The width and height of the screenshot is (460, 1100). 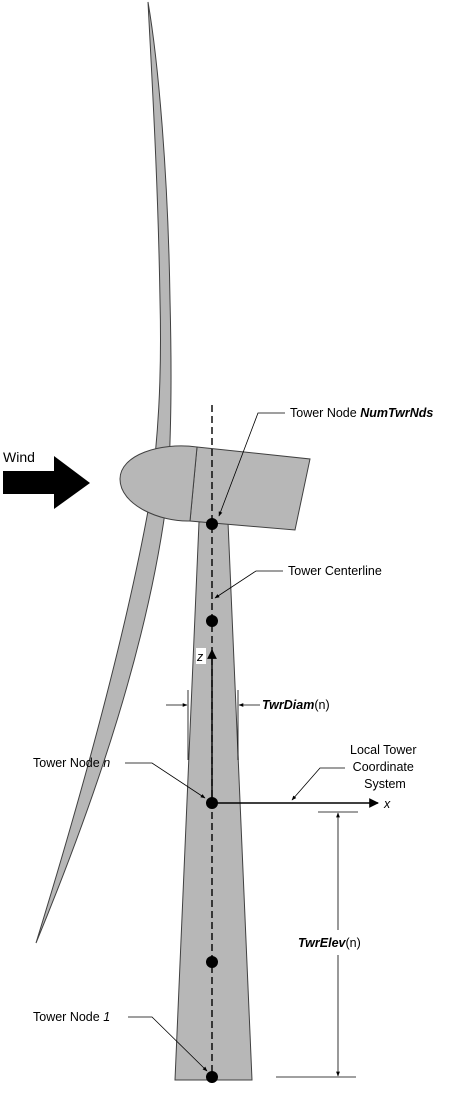 I want to click on tower-elevation-label: TwrElev(n), so click(x=329, y=943).